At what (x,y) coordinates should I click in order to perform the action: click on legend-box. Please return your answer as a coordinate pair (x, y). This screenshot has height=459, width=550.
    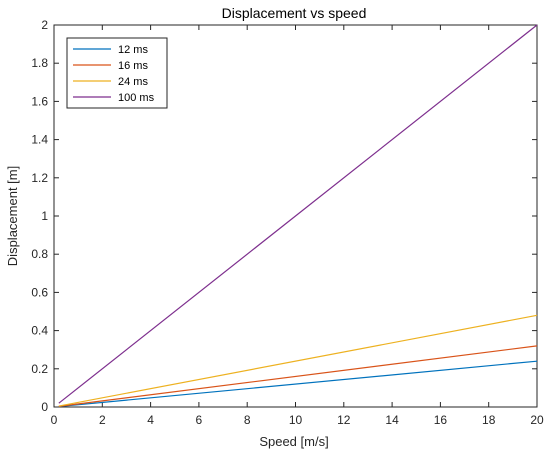
    Looking at the image, I should click on (117, 73).